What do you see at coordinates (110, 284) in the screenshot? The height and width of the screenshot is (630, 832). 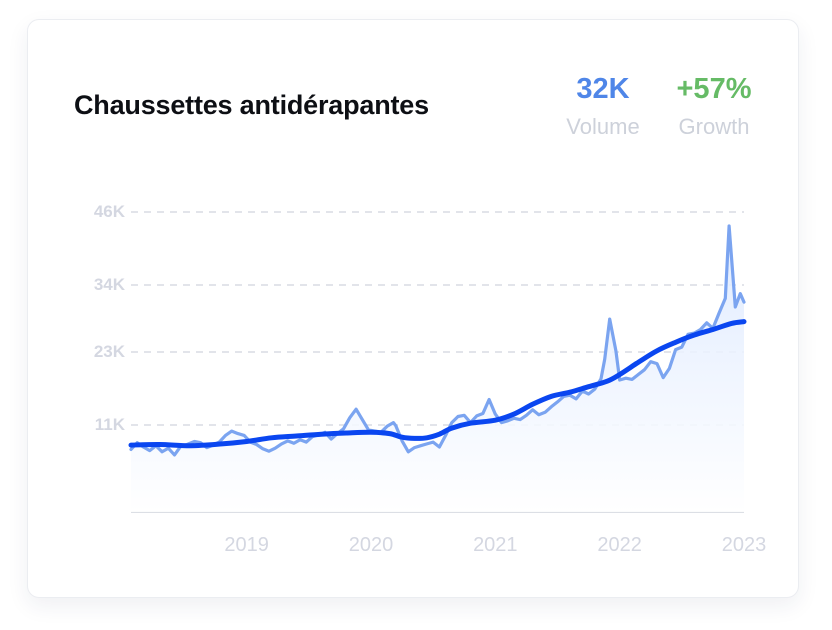 I see `y-tick-label-2: 34K` at bounding box center [110, 284].